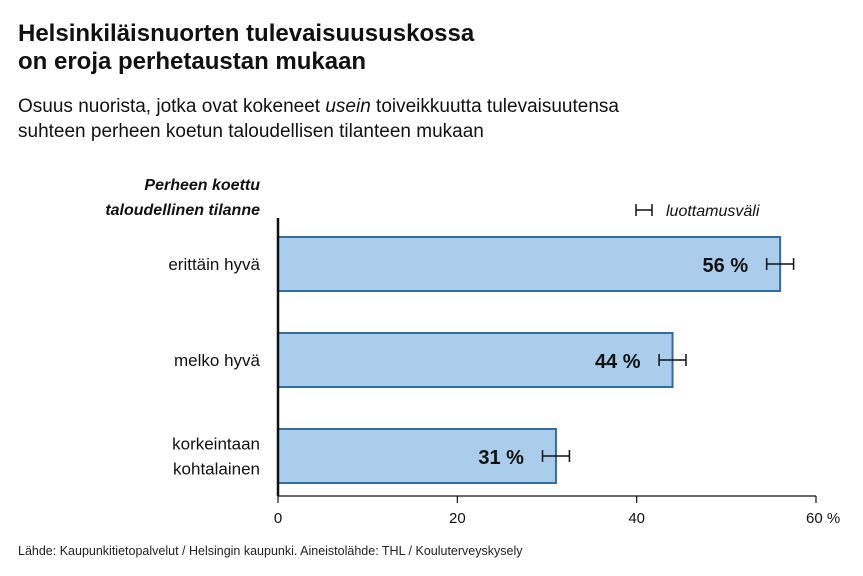  I want to click on x-tick-label: 40, so click(636, 518).